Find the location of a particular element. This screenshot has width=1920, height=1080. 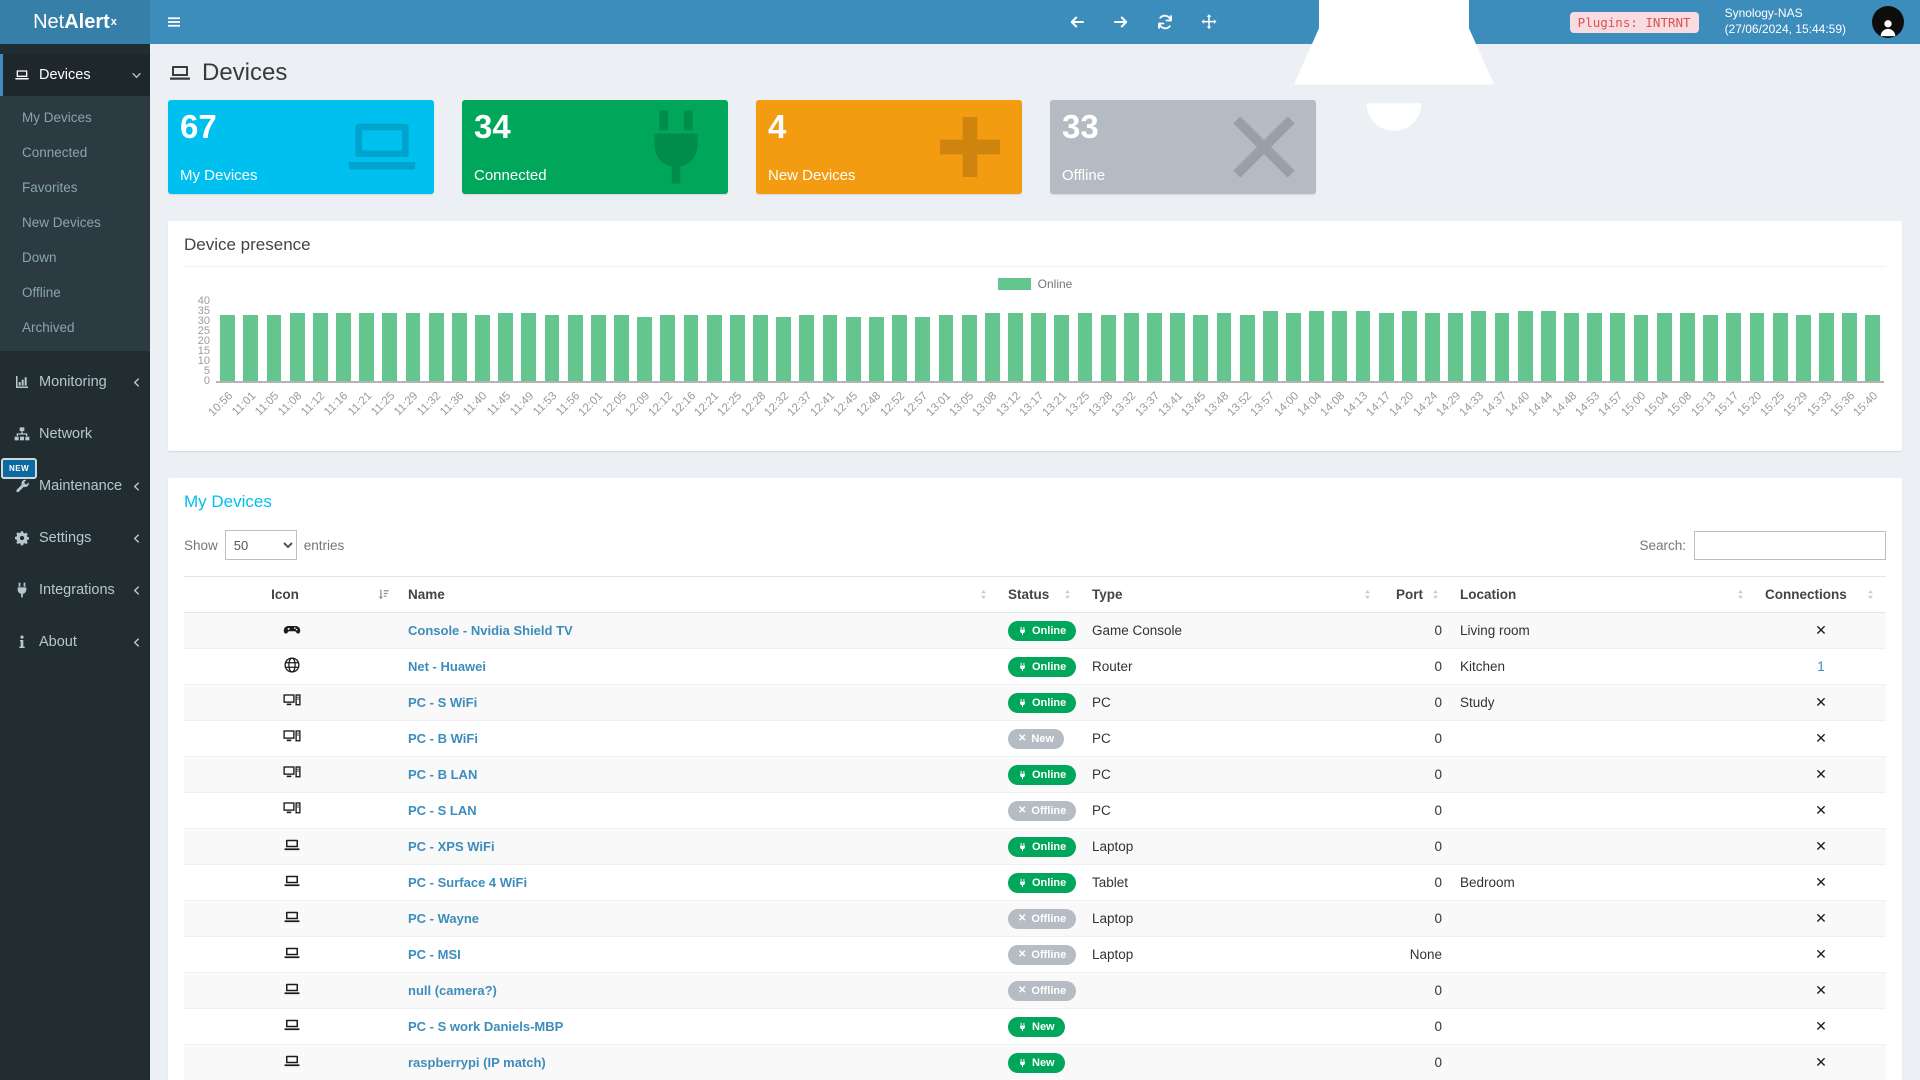

column-header-location: Location is located at coordinates (1603, 594).